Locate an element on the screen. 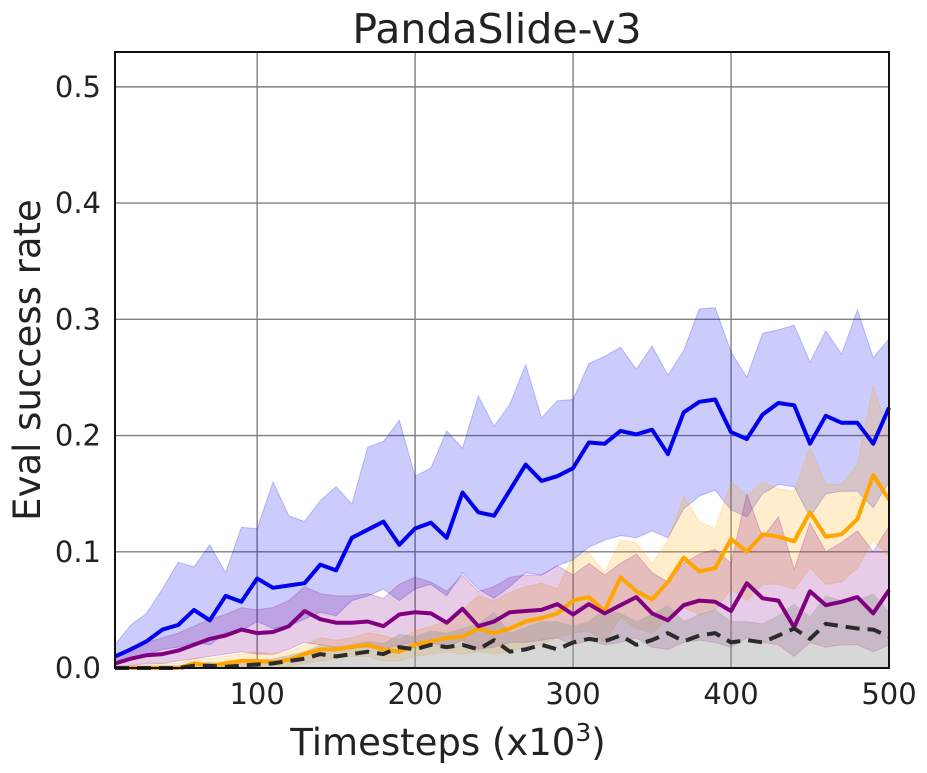 This screenshot has height=773, width=927. x-tick-label: 500 is located at coordinates (888, 694).